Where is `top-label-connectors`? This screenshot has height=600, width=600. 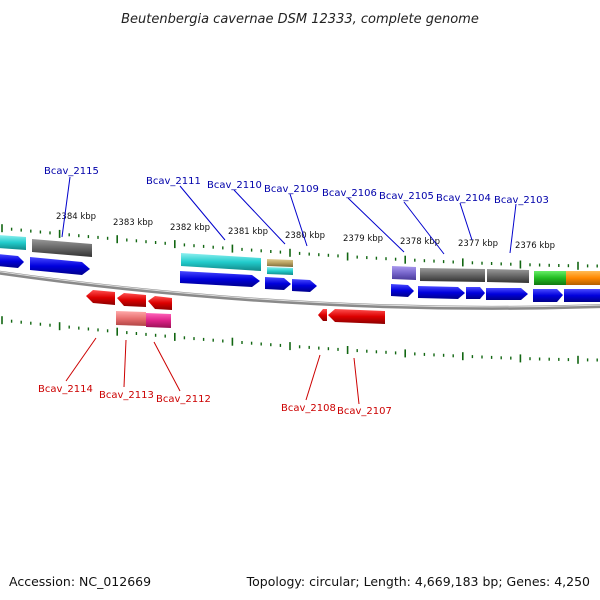
top-label-connectors is located at coordinates (289, 215).